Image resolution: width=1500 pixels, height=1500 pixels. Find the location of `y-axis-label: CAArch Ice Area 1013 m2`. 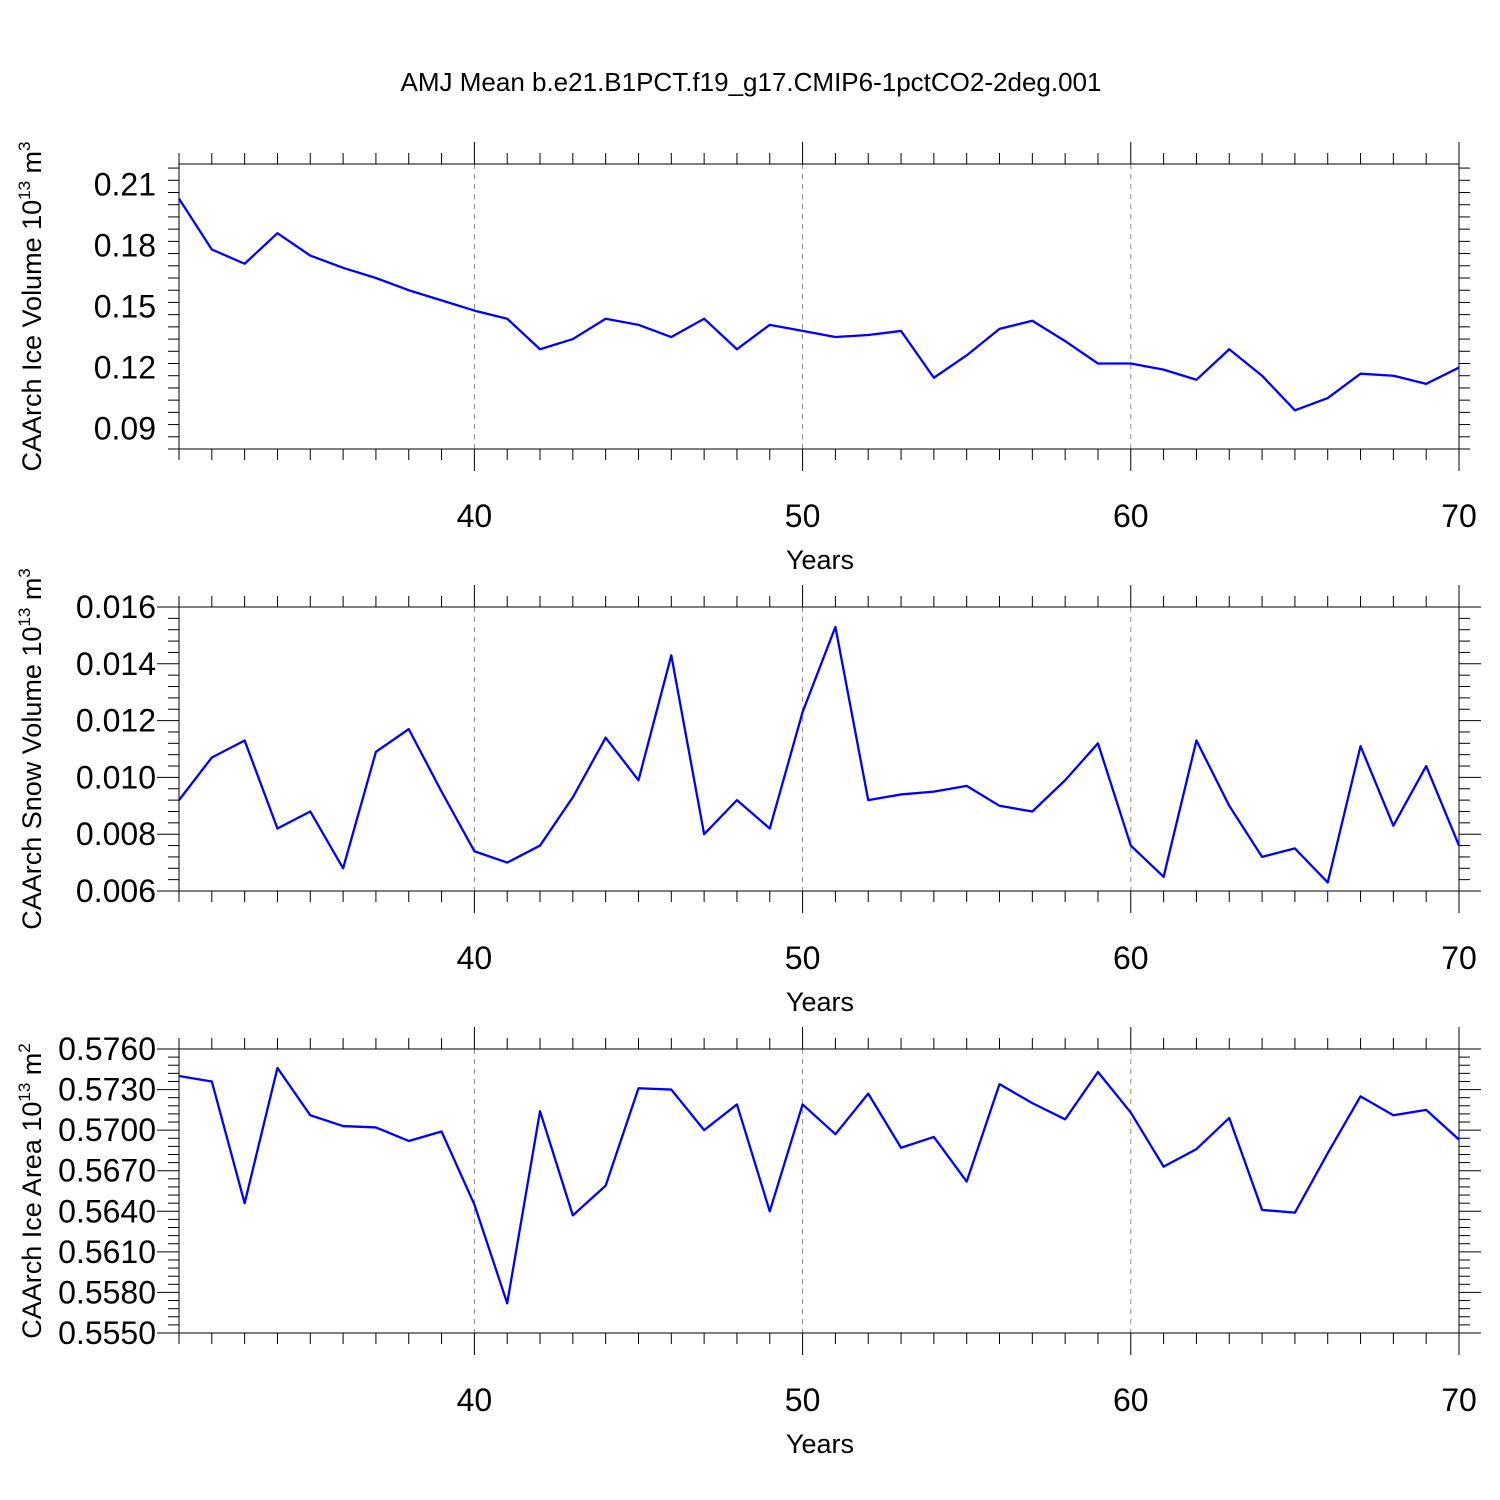

y-axis-label: CAArch Ice Area 1013 m2 is located at coordinates (31, 1191).